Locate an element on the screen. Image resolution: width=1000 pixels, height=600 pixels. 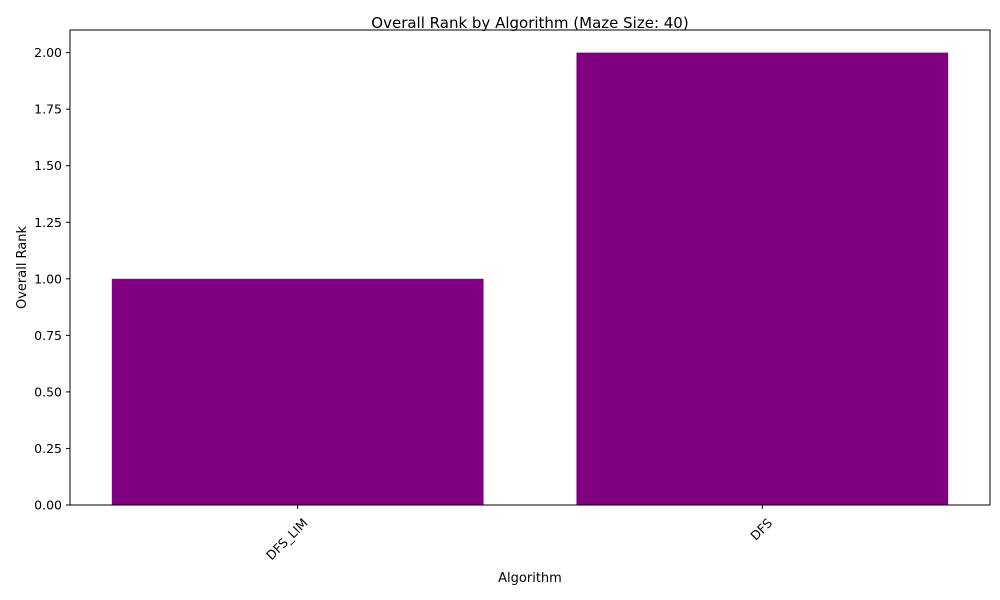
y-tick-label: 1.50 is located at coordinates (48, 165).